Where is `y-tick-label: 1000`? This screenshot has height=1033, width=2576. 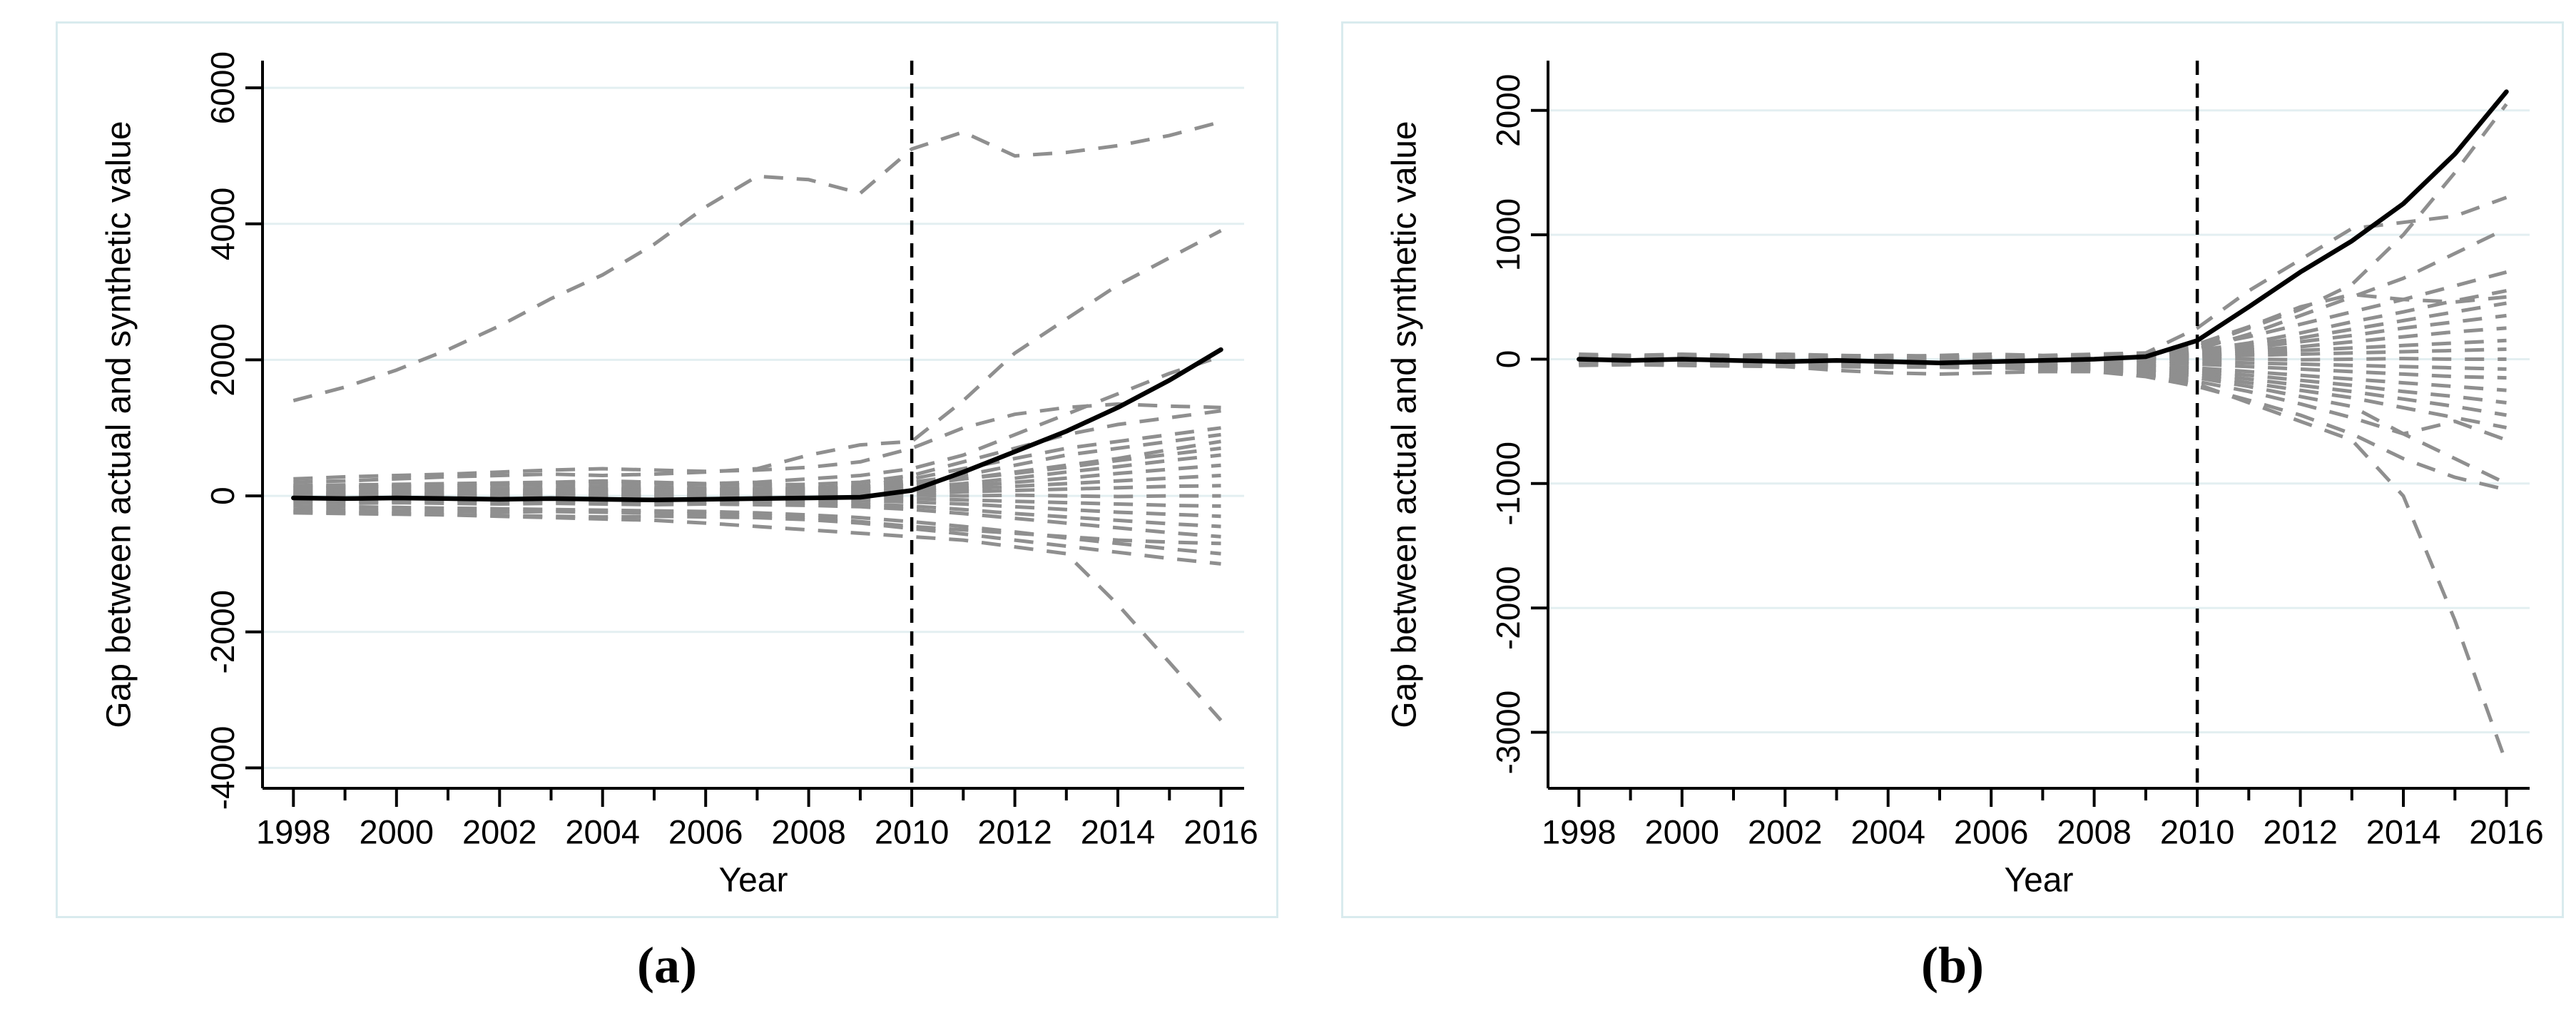 y-tick-label: 1000 is located at coordinates (1508, 234).